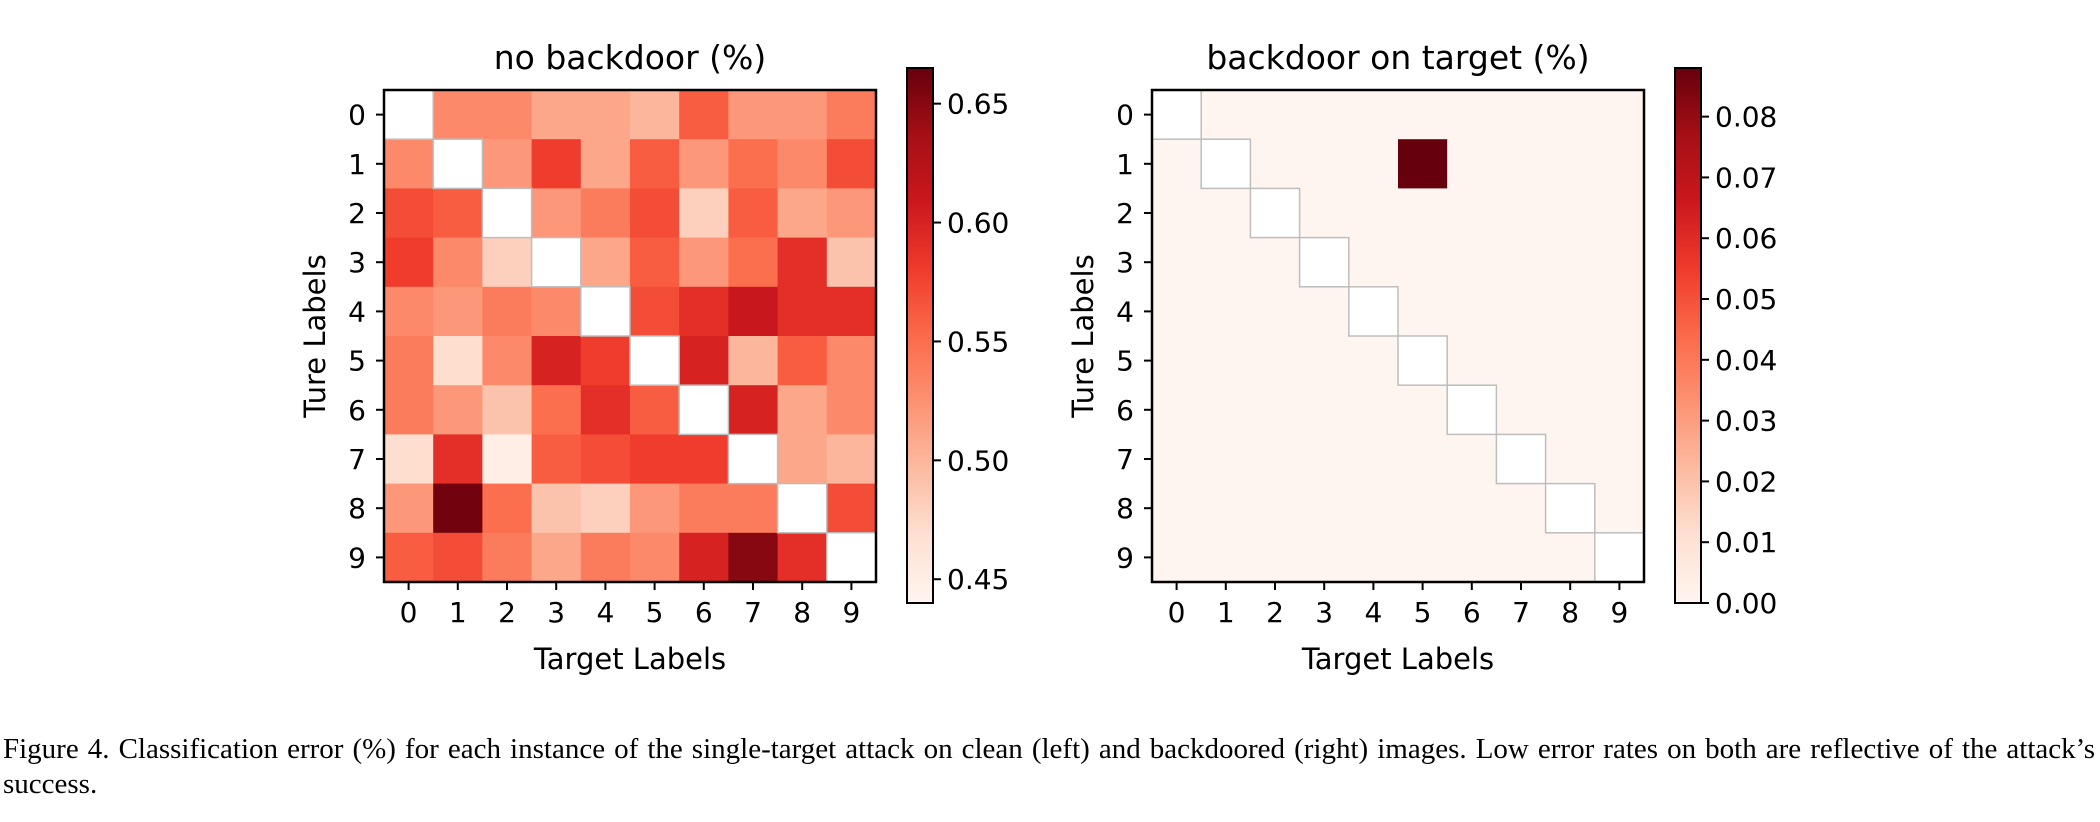  Describe the element at coordinates (1746, 603) in the screenshot. I see `colorbar-tick-label: 0.00` at that location.